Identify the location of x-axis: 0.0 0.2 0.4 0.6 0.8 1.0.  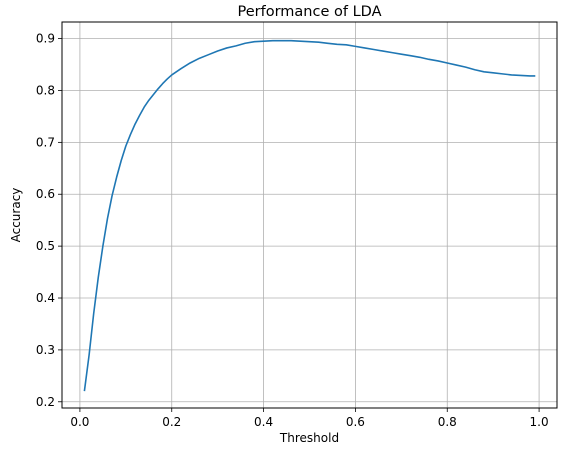
(309, 418).